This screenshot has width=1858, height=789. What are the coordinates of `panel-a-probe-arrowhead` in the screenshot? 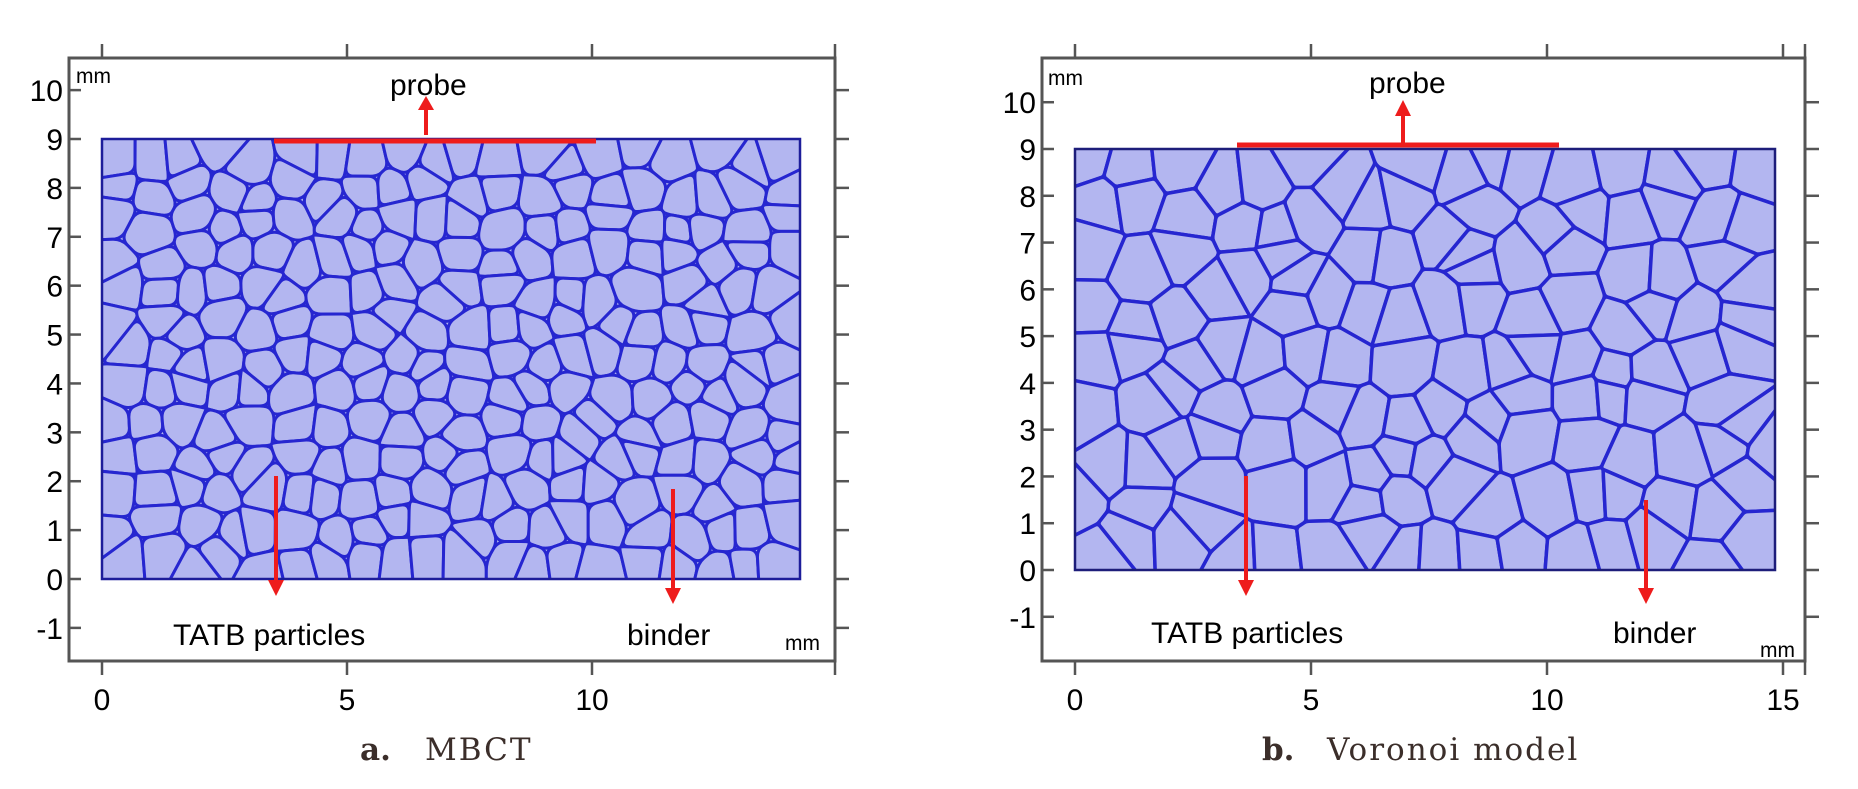 It's located at (426, 103).